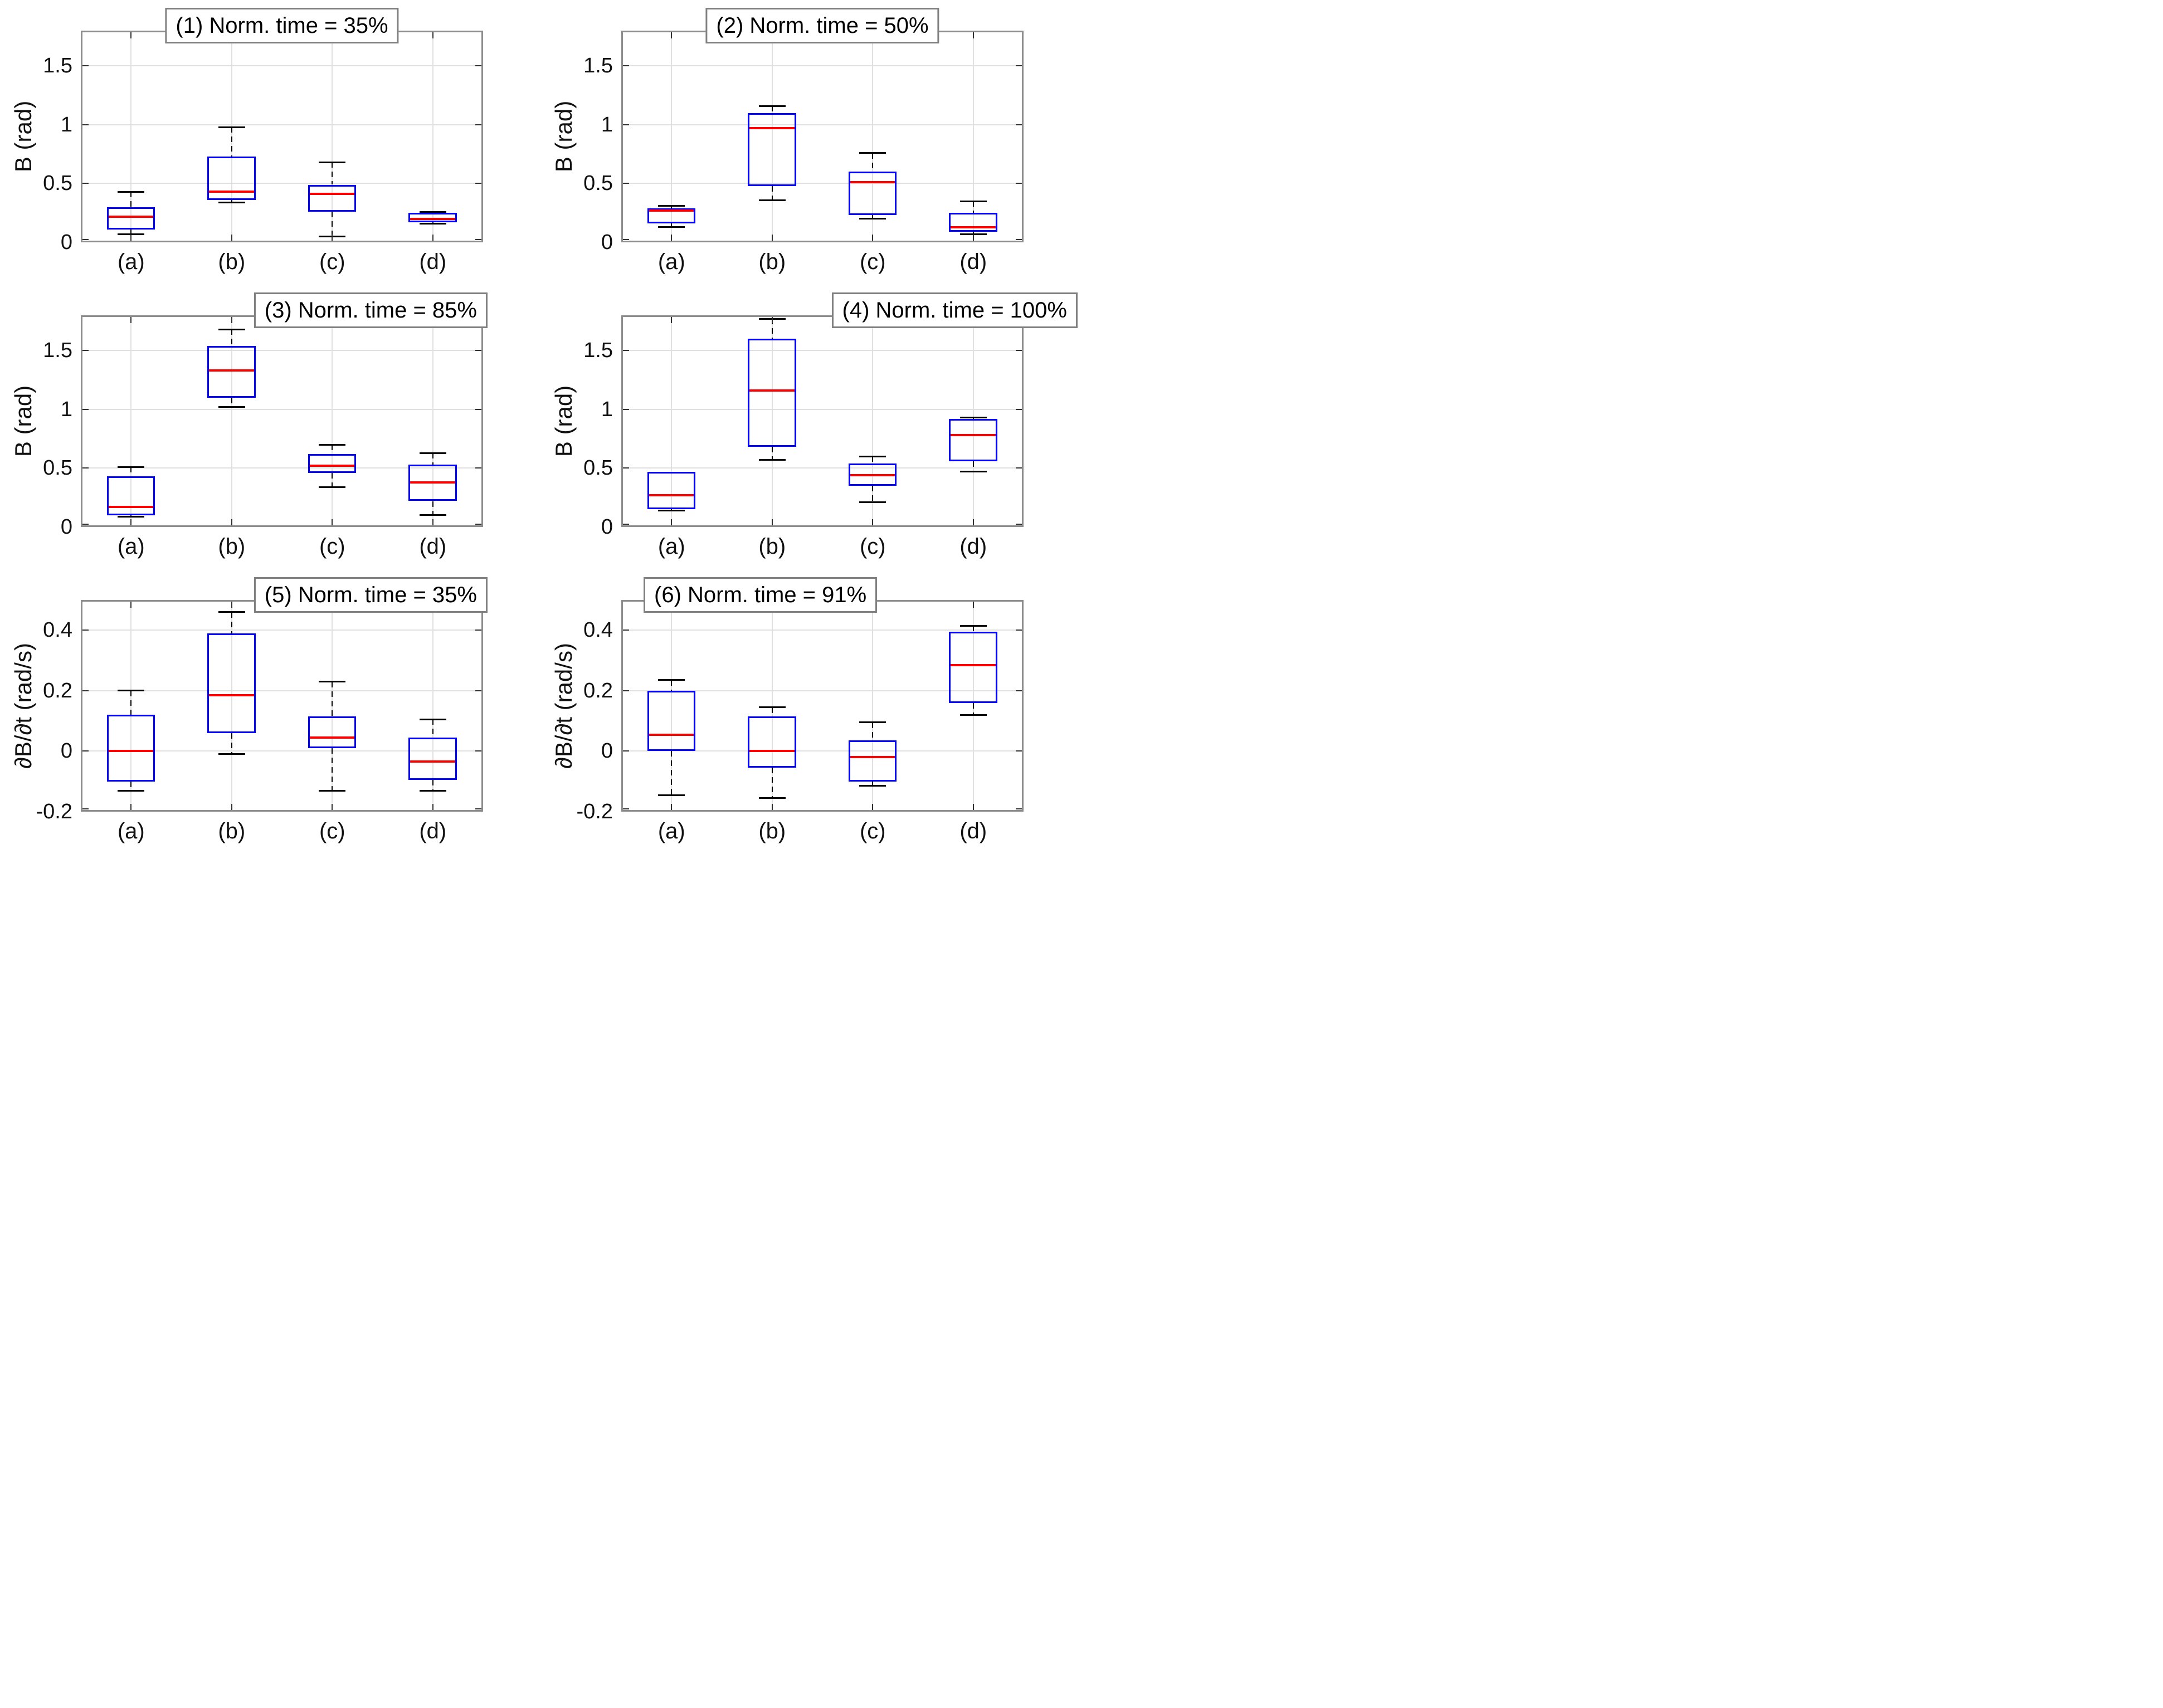 The width and height of the screenshot is (2163, 1708). Describe the element at coordinates (66, 409) in the screenshot. I see `y-tick-label: 1` at that location.